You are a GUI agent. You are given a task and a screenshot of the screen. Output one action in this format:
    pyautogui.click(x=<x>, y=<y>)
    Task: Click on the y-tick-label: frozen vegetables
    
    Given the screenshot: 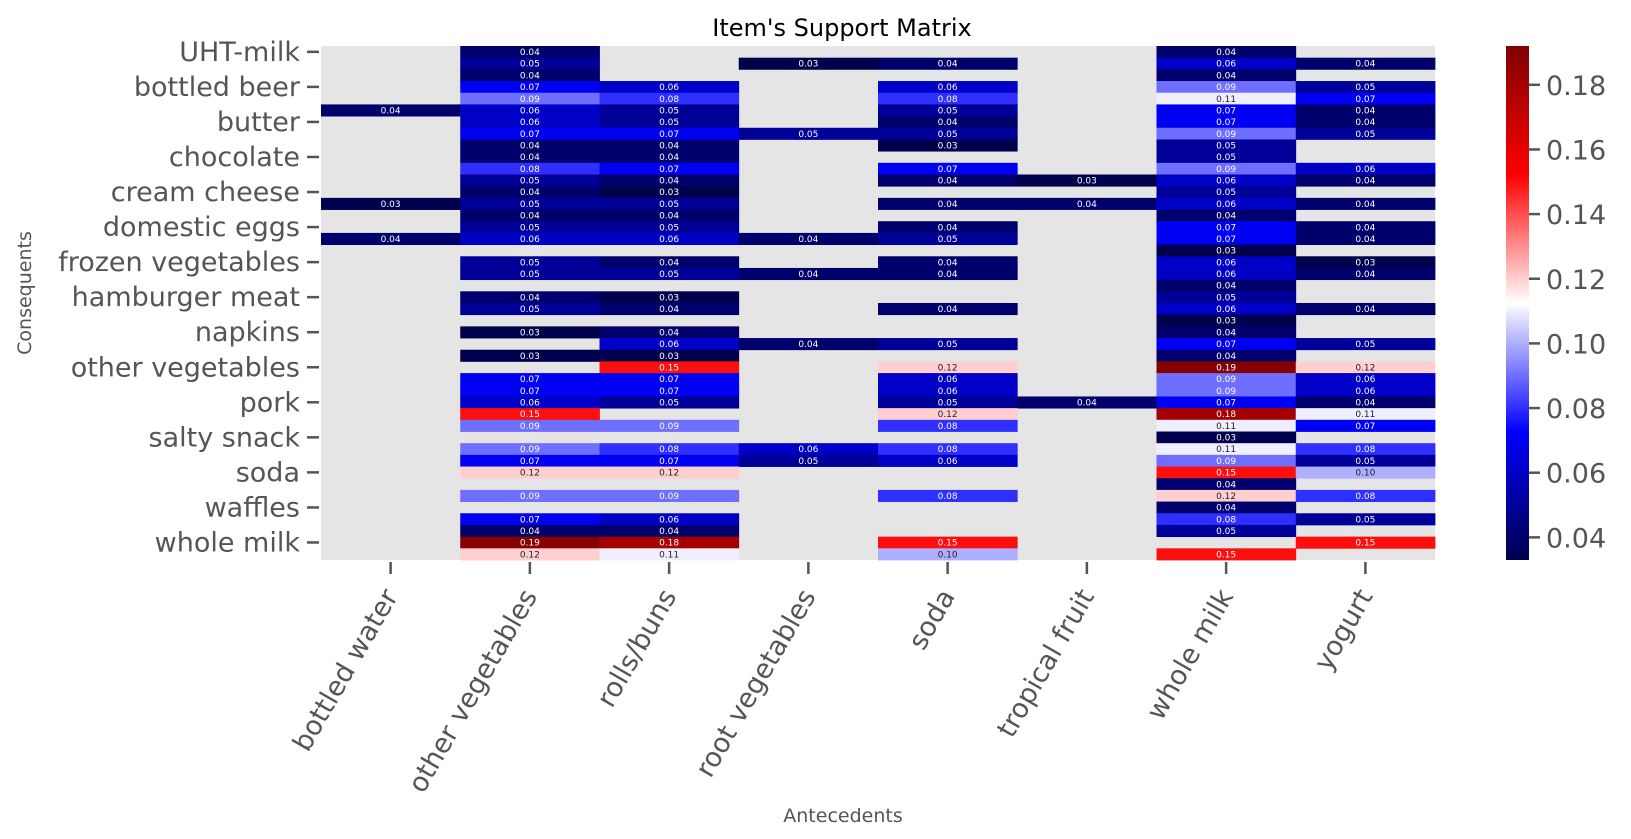 What is the action you would take?
    pyautogui.click(x=179, y=262)
    